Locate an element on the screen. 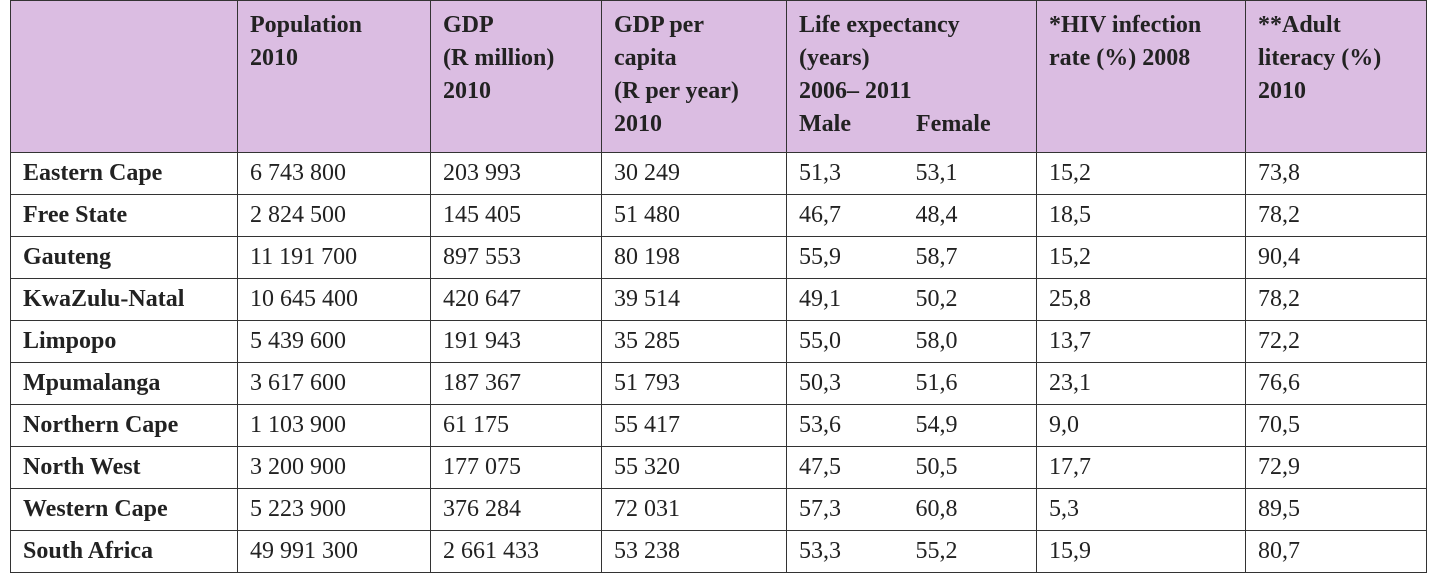 The height and width of the screenshot is (574, 1430). cell: 70,5 is located at coordinates (1336, 425).